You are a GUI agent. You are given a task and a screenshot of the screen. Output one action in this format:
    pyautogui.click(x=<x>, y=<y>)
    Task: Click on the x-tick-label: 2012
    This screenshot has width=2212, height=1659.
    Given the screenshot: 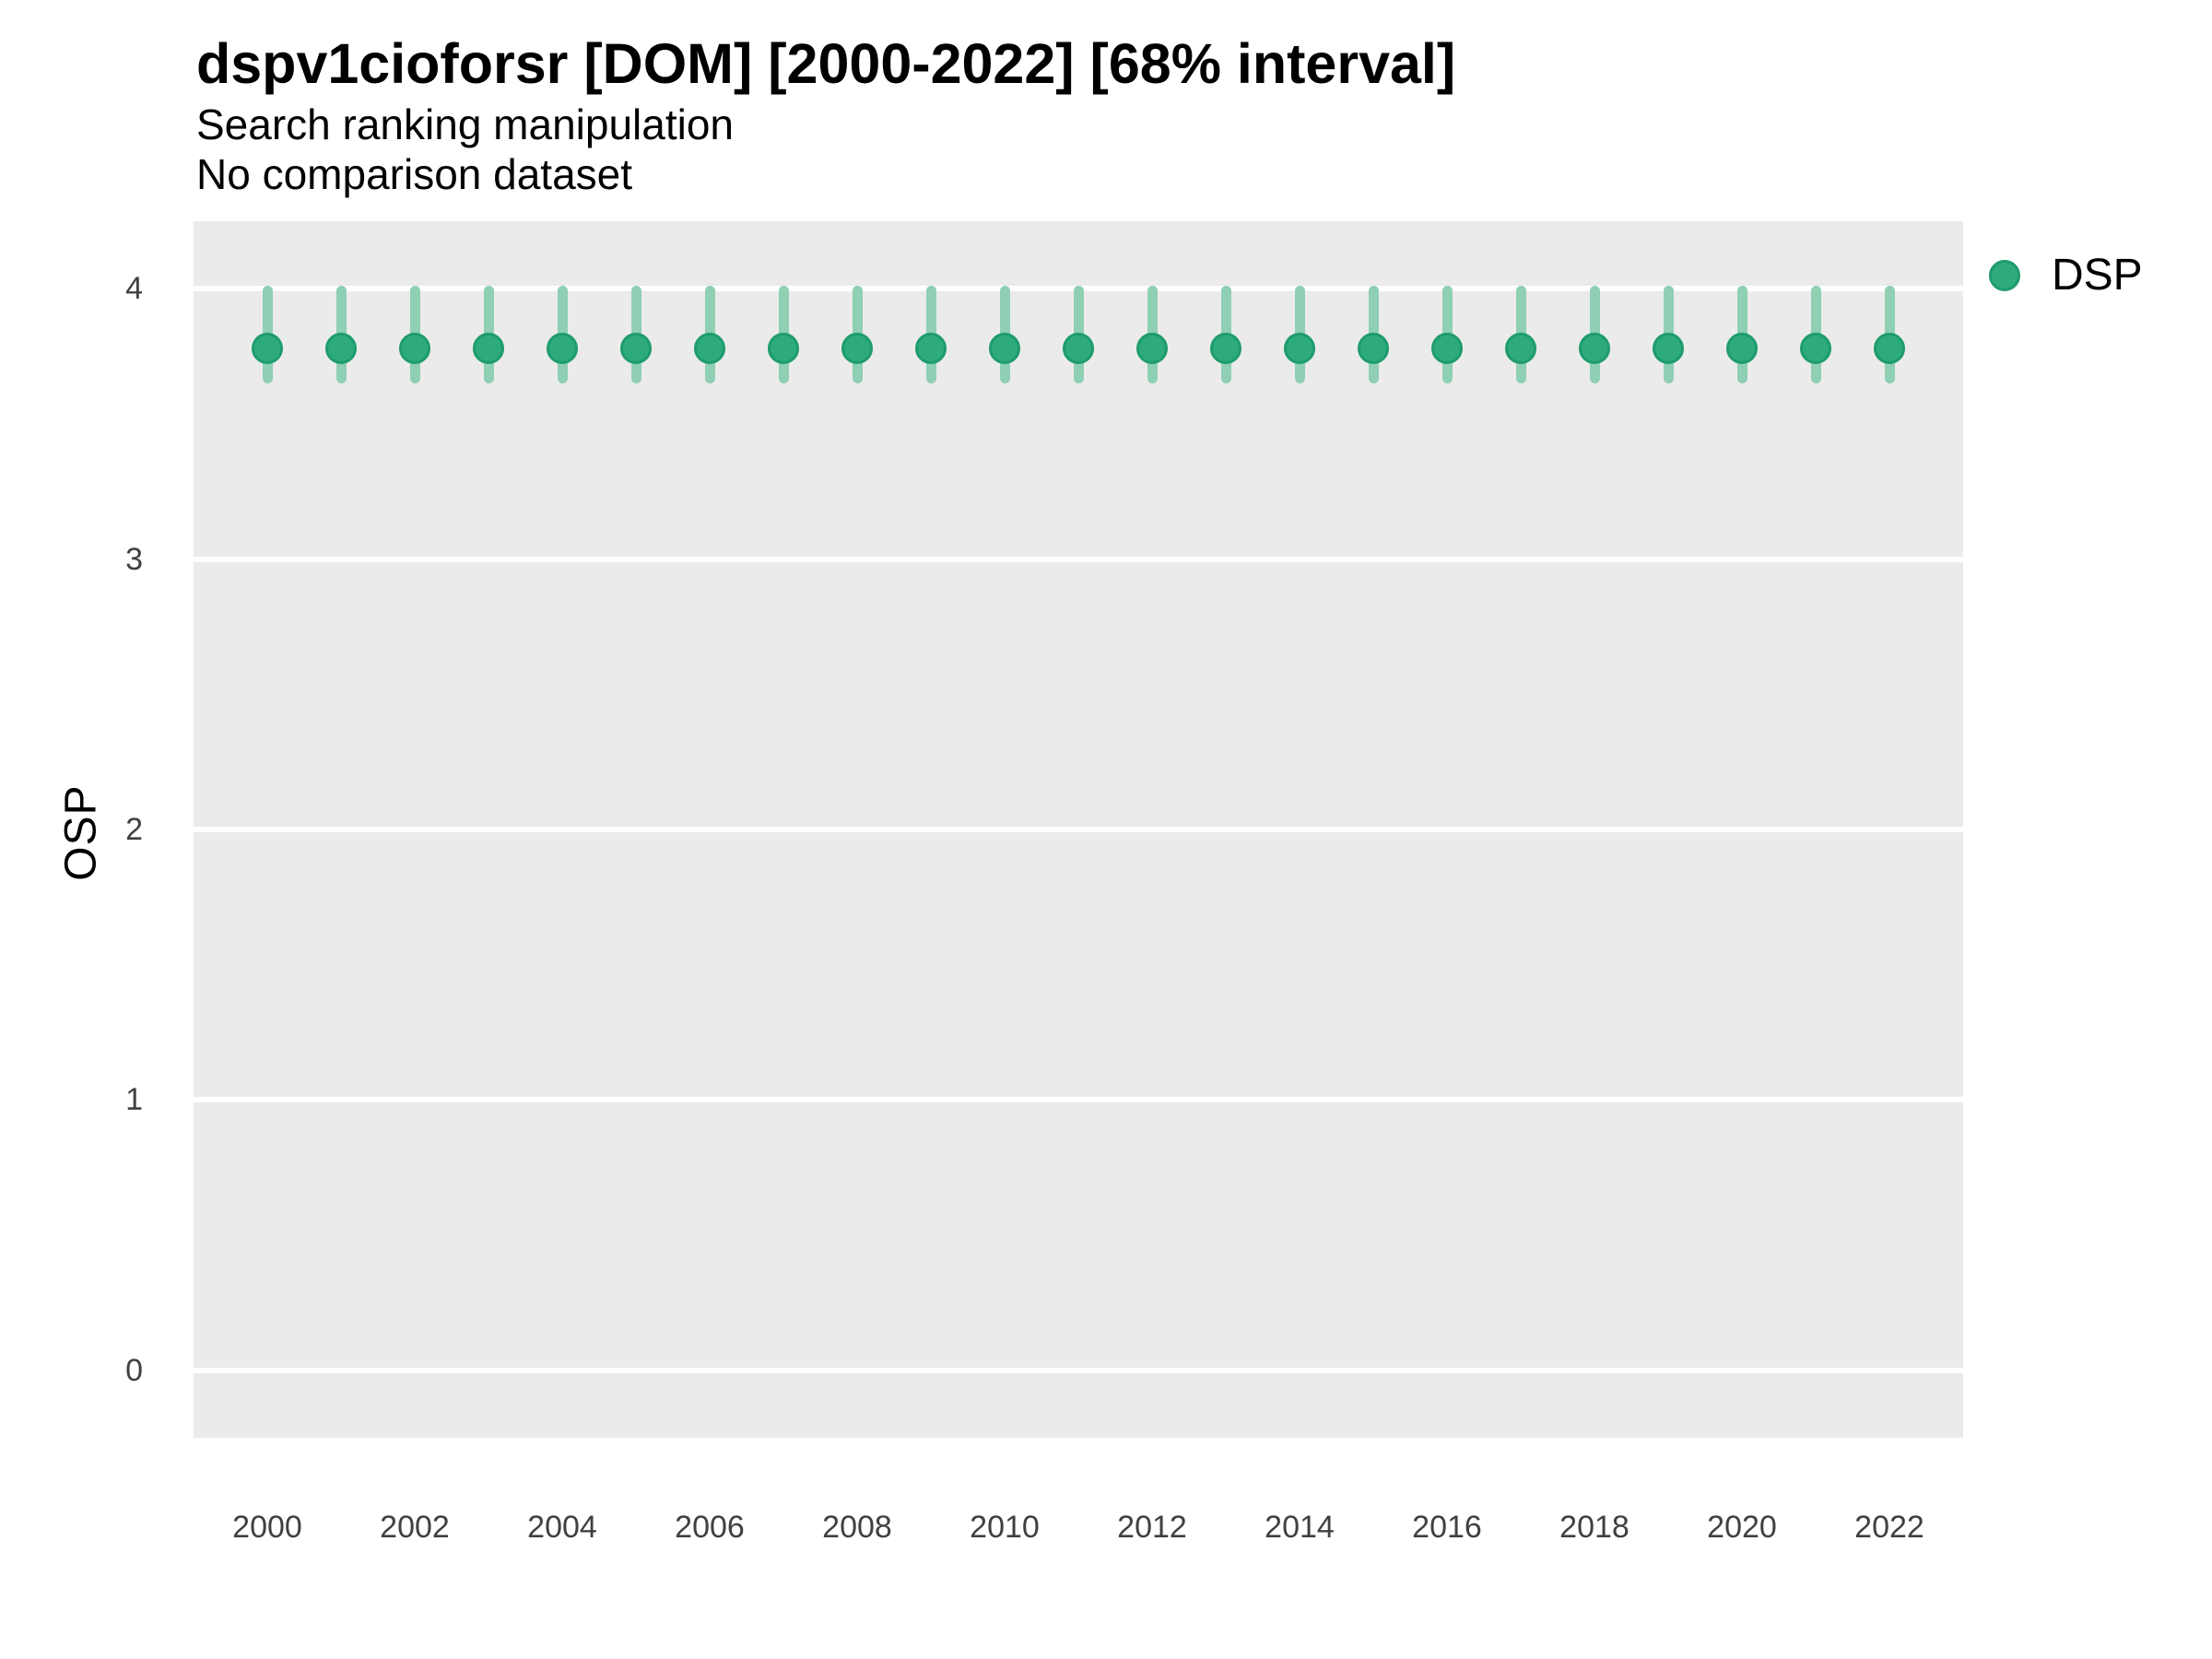 What is the action you would take?
    pyautogui.click(x=1152, y=1527)
    